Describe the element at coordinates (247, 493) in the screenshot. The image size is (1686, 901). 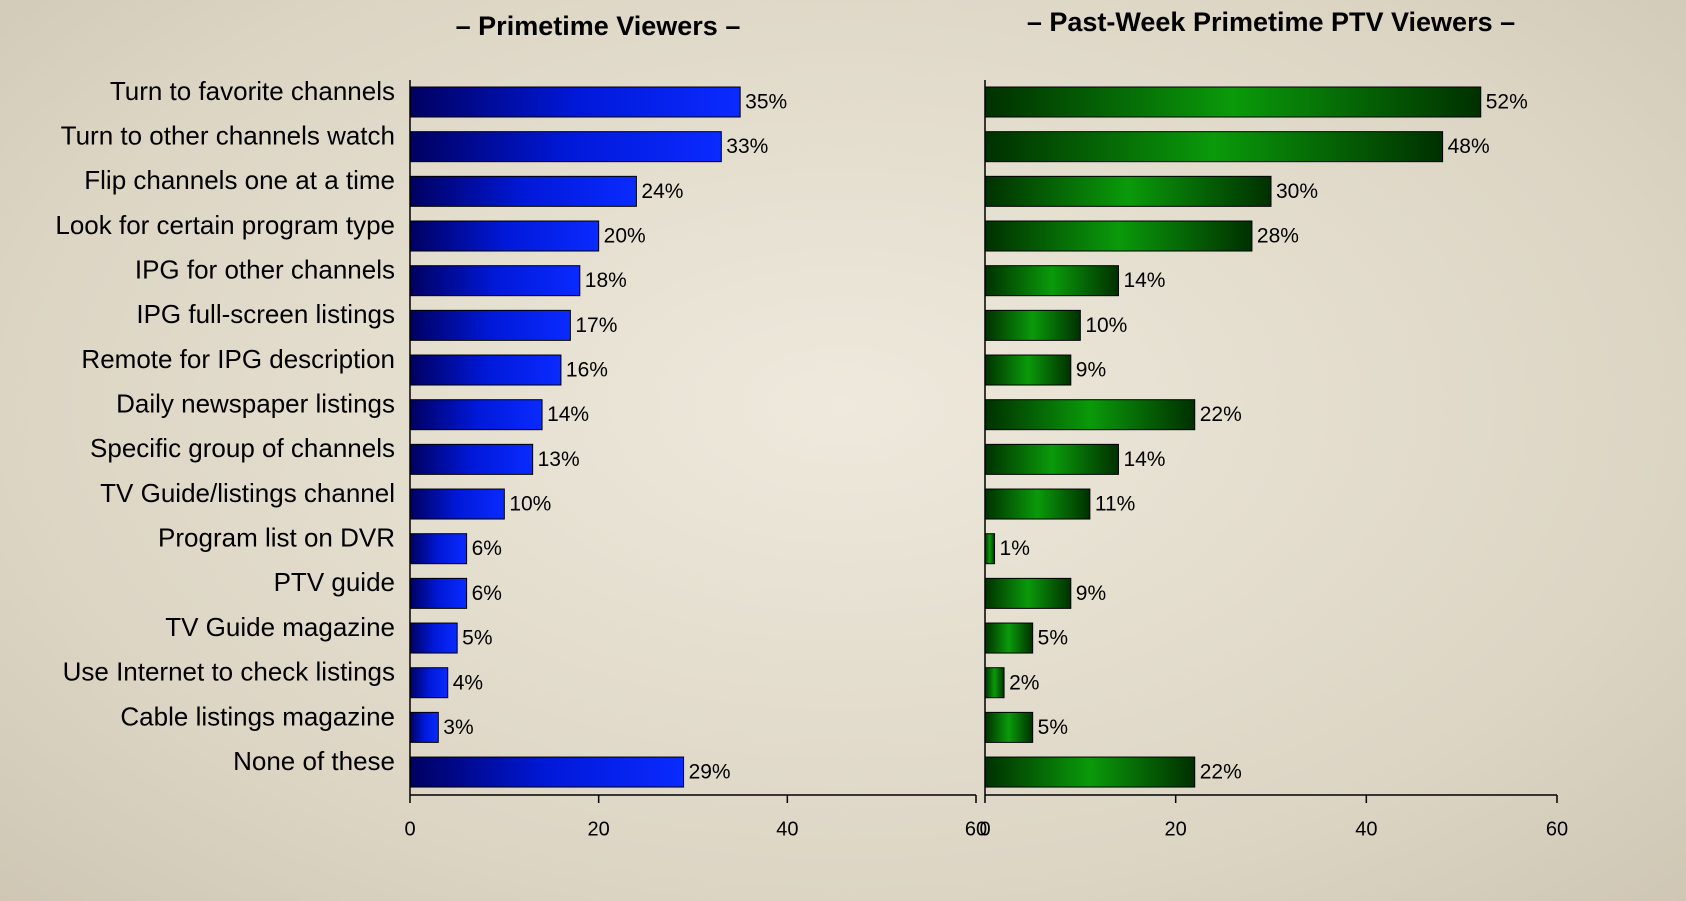
I see `category-label: TV Guide/listings channel` at that location.